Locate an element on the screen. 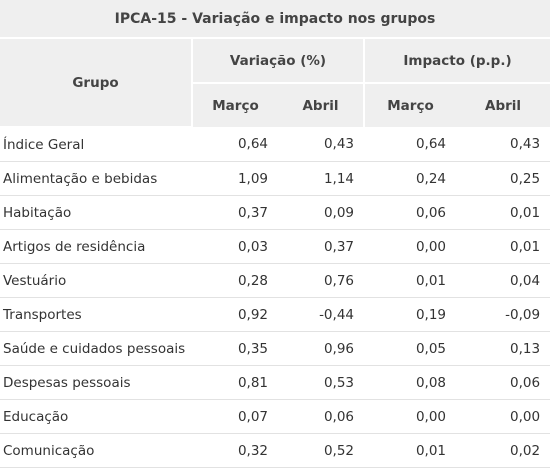 The width and height of the screenshot is (550, 473). variation-march: 0,37 is located at coordinates (235, 212).